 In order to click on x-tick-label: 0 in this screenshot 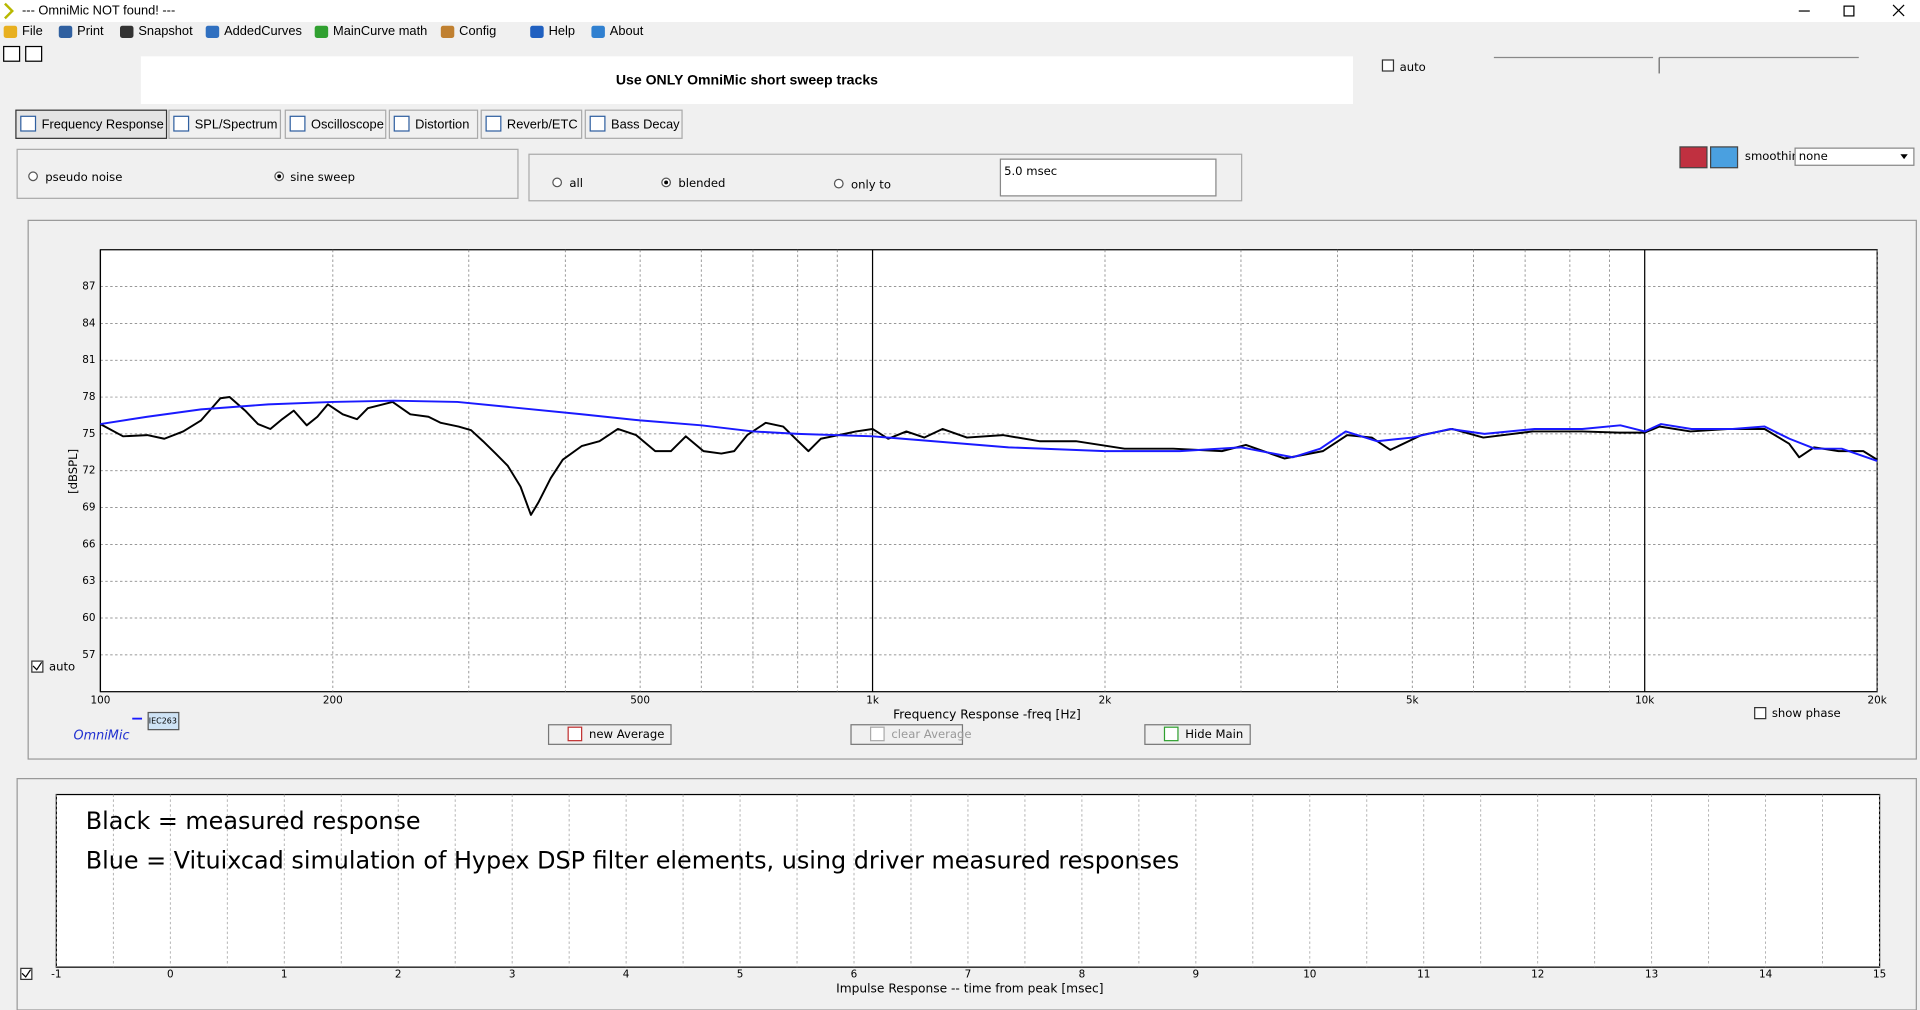, I will do `click(170, 974)`.